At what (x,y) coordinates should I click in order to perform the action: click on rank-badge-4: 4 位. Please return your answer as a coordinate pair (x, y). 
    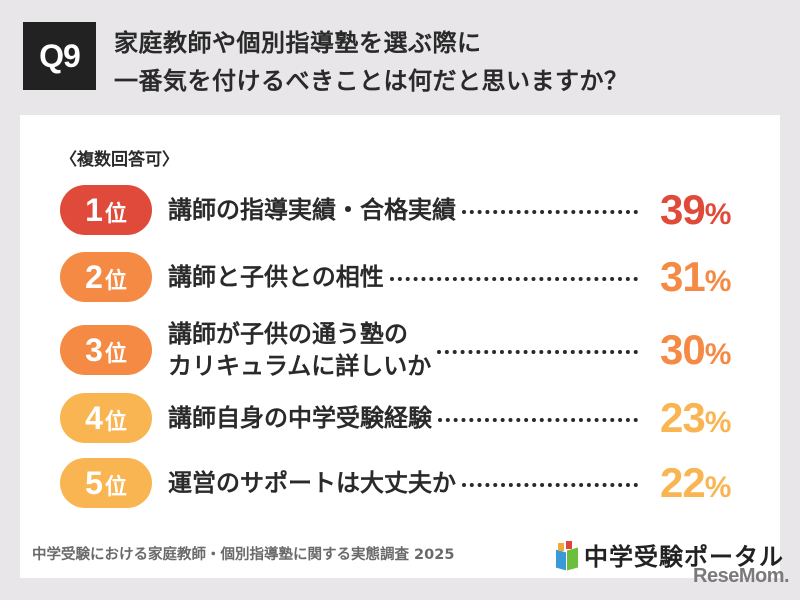
    Looking at the image, I should click on (106, 418).